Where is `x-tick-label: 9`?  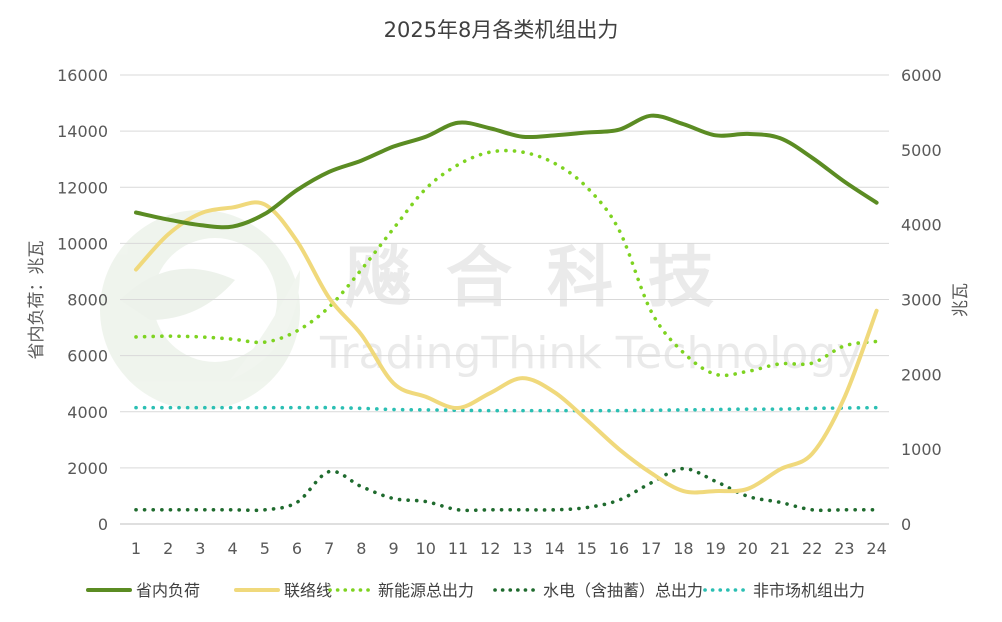 x-tick-label: 9 is located at coordinates (394, 548).